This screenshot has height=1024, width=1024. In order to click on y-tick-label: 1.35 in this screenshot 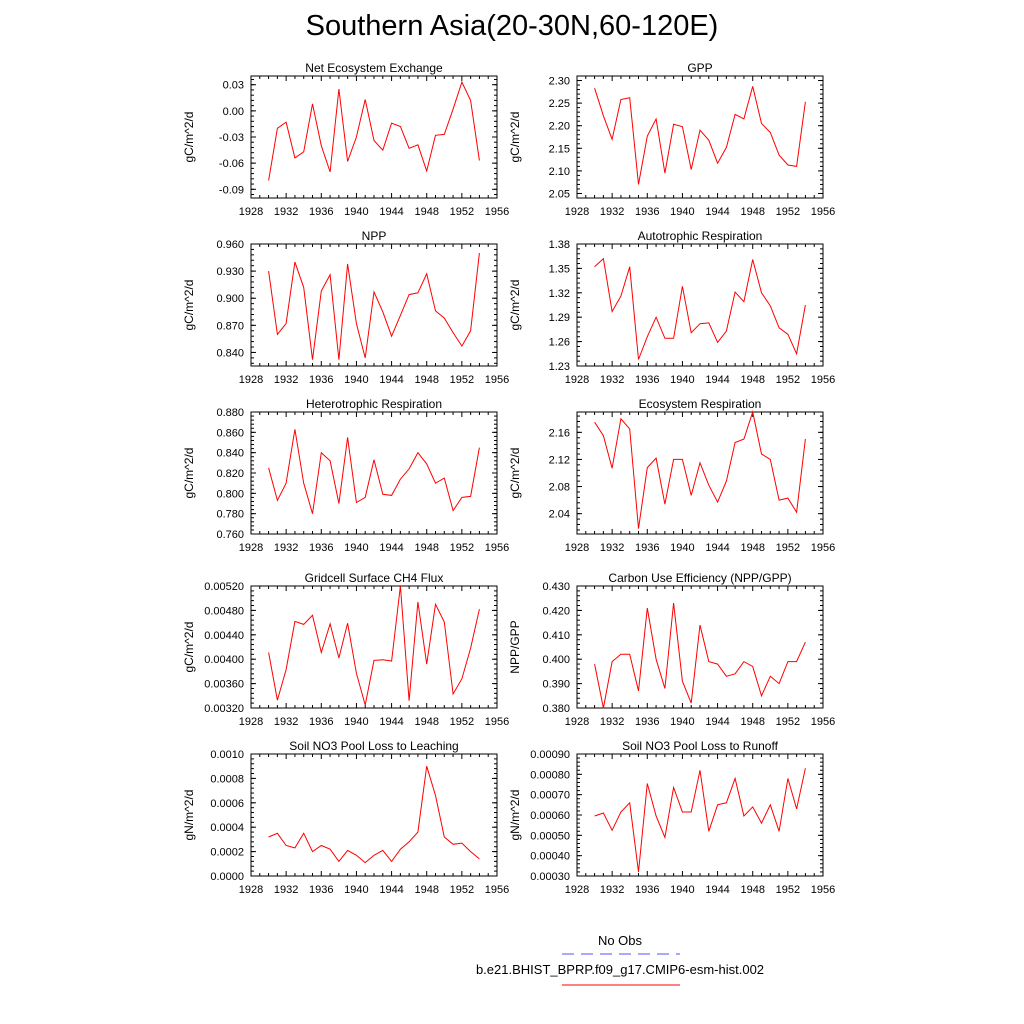, I will do `click(559, 269)`.